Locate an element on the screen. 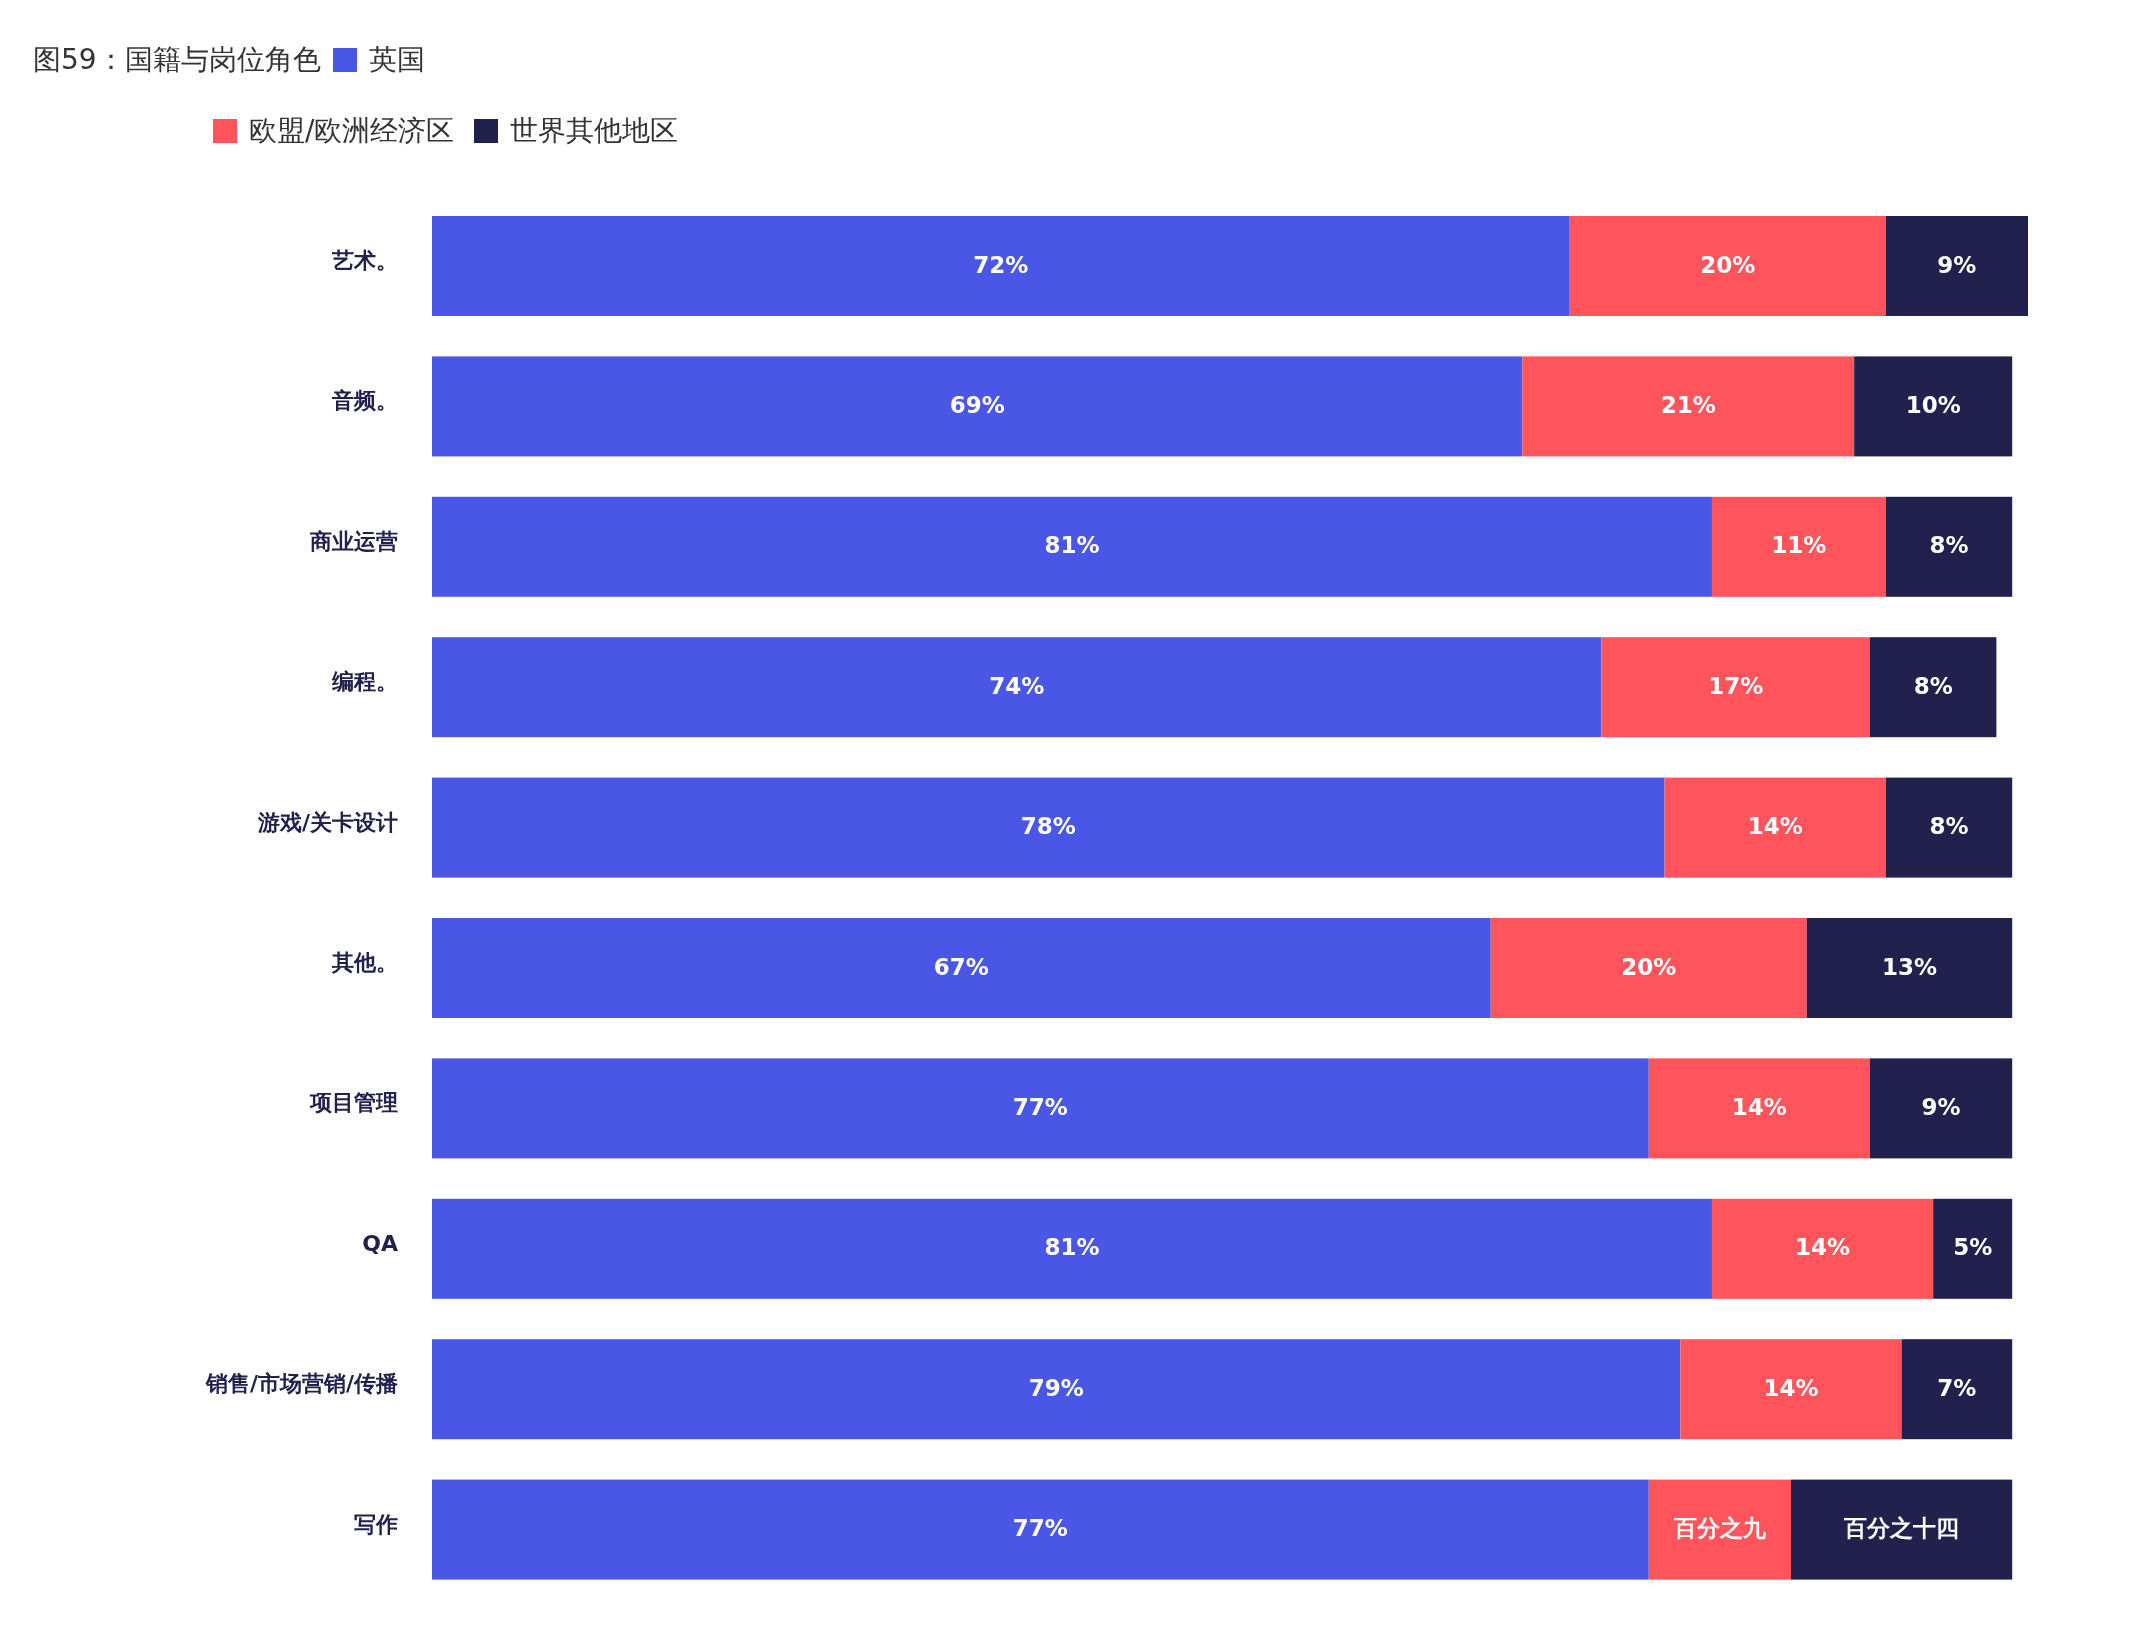 The height and width of the screenshot is (1625, 2131). data-label: 72% is located at coordinates (1001, 264).